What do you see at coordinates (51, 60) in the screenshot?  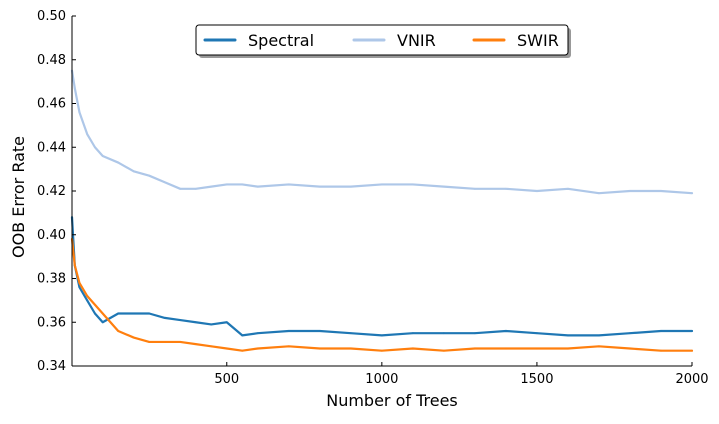 I see `y-tick-label: 0.48` at bounding box center [51, 60].